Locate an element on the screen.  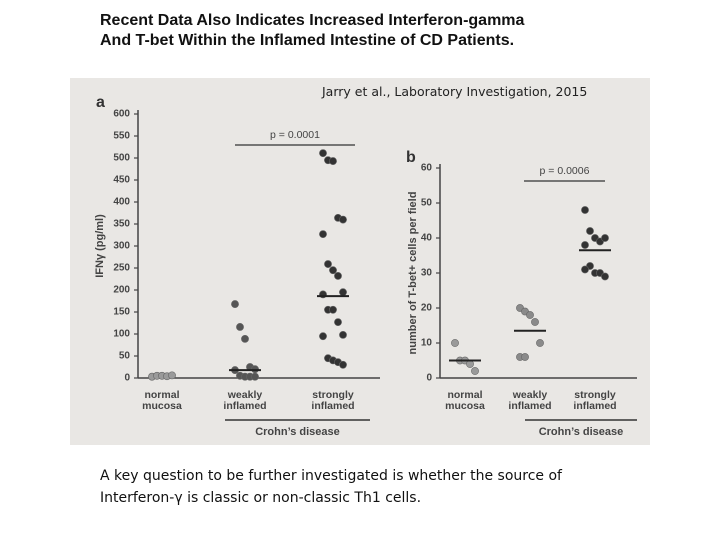
y-tick-label: 60 is located at coordinates (427, 168).